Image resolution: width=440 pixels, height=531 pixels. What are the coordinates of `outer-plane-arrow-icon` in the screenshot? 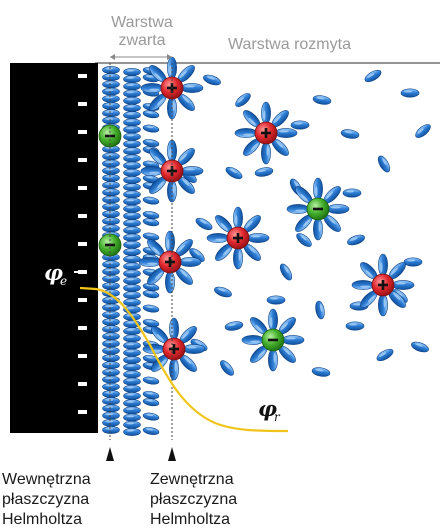 It's located at (172, 454).